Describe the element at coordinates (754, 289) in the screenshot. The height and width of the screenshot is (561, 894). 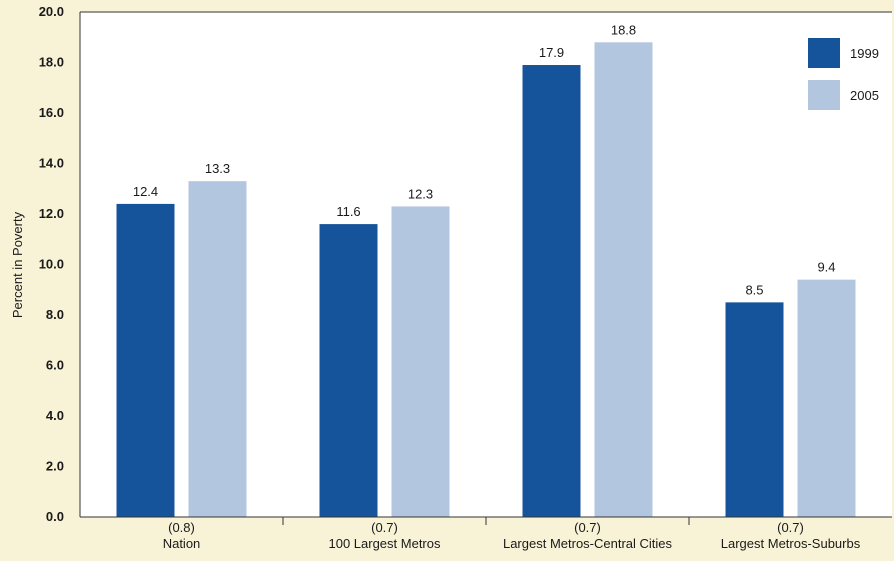
I see `data-label: 8.5` at that location.